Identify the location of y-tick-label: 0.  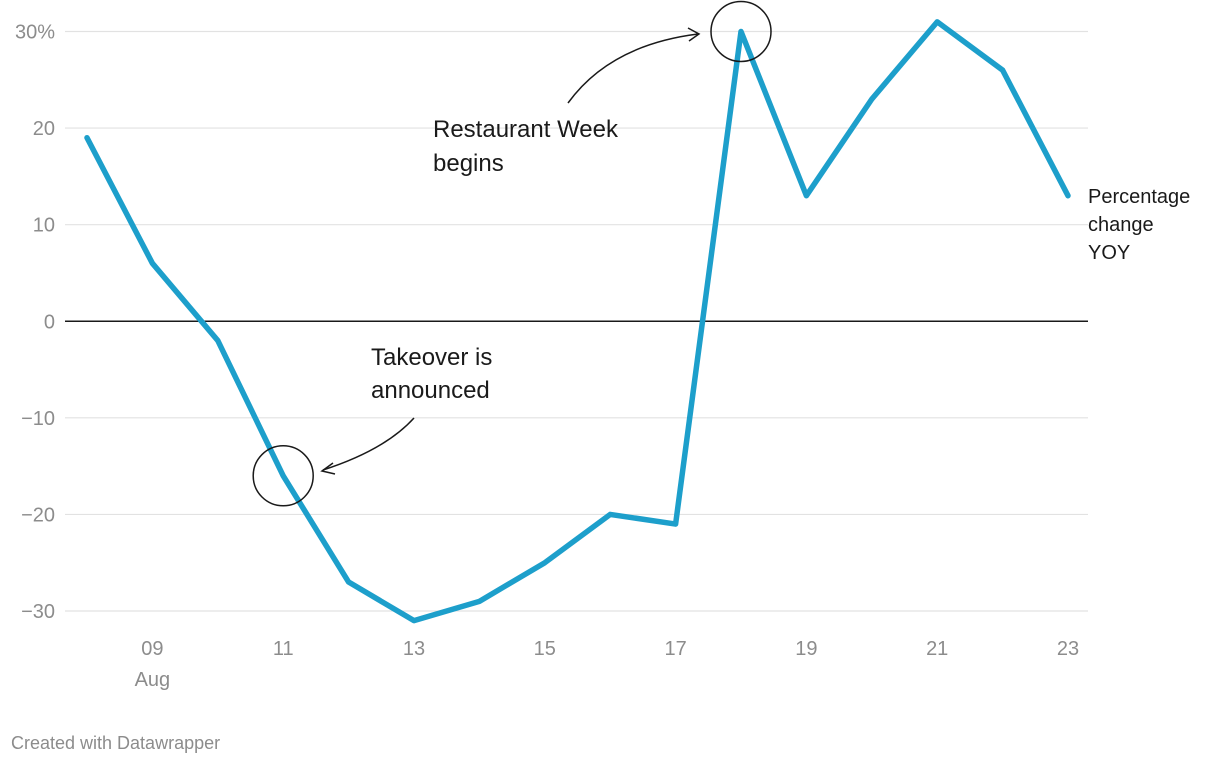
(49, 322).